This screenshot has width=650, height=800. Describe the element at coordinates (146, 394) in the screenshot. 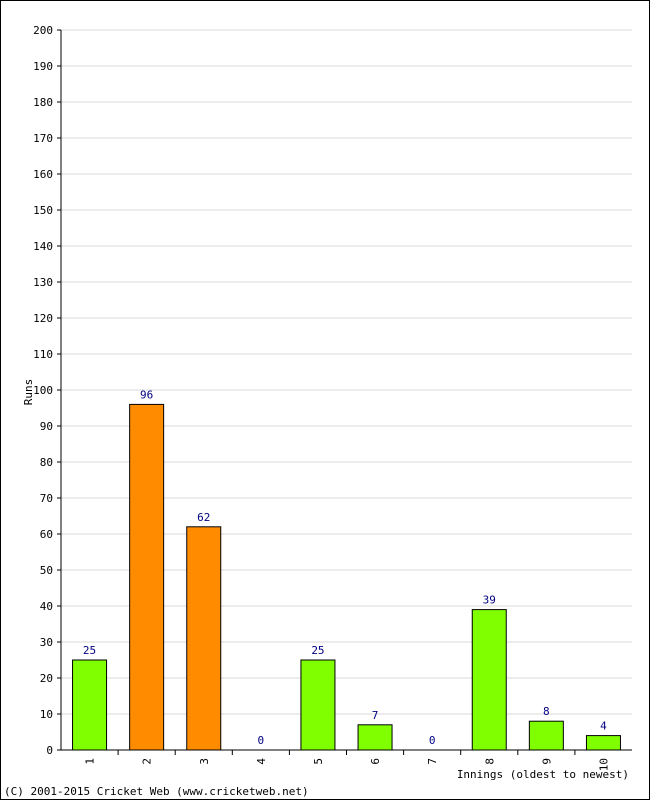

I see `data-label: 96` at that location.